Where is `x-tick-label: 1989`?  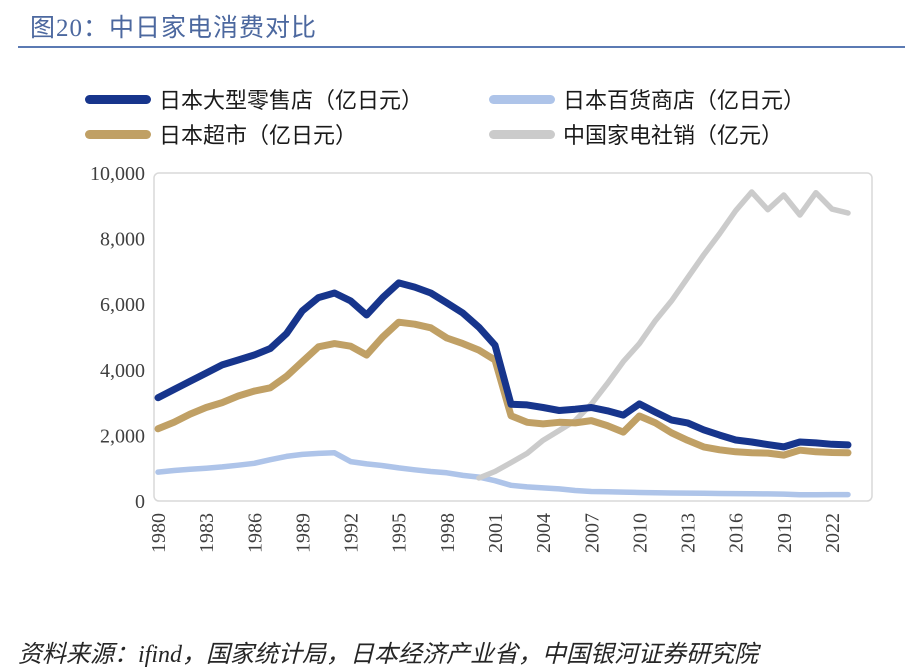 x-tick-label: 1989 is located at coordinates (303, 533).